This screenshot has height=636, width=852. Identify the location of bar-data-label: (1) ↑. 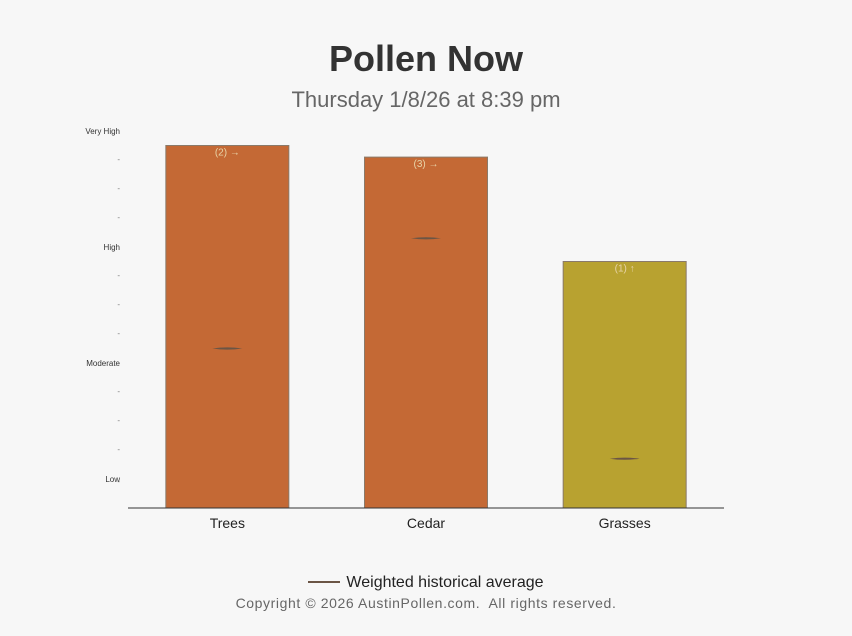
(625, 269).